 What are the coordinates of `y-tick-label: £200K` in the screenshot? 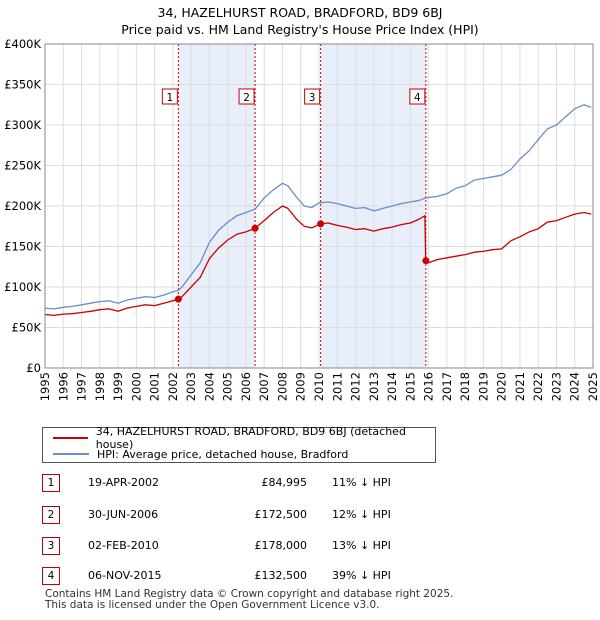 It's located at (22, 206).